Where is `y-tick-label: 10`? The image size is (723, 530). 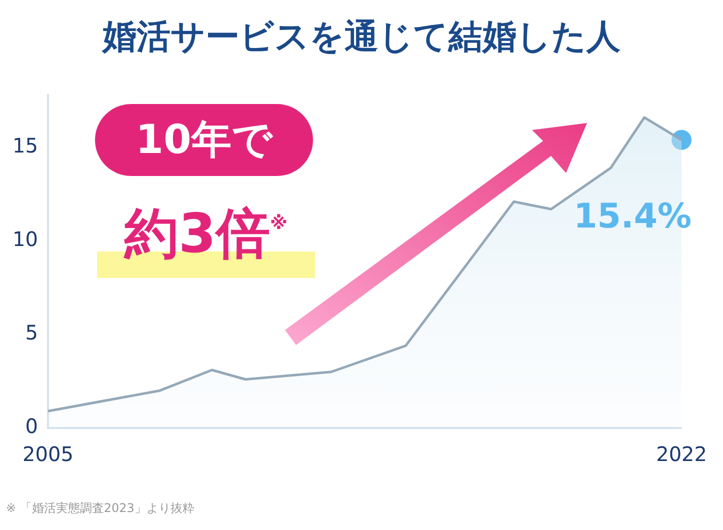
y-tick-label: 10 is located at coordinates (25, 239).